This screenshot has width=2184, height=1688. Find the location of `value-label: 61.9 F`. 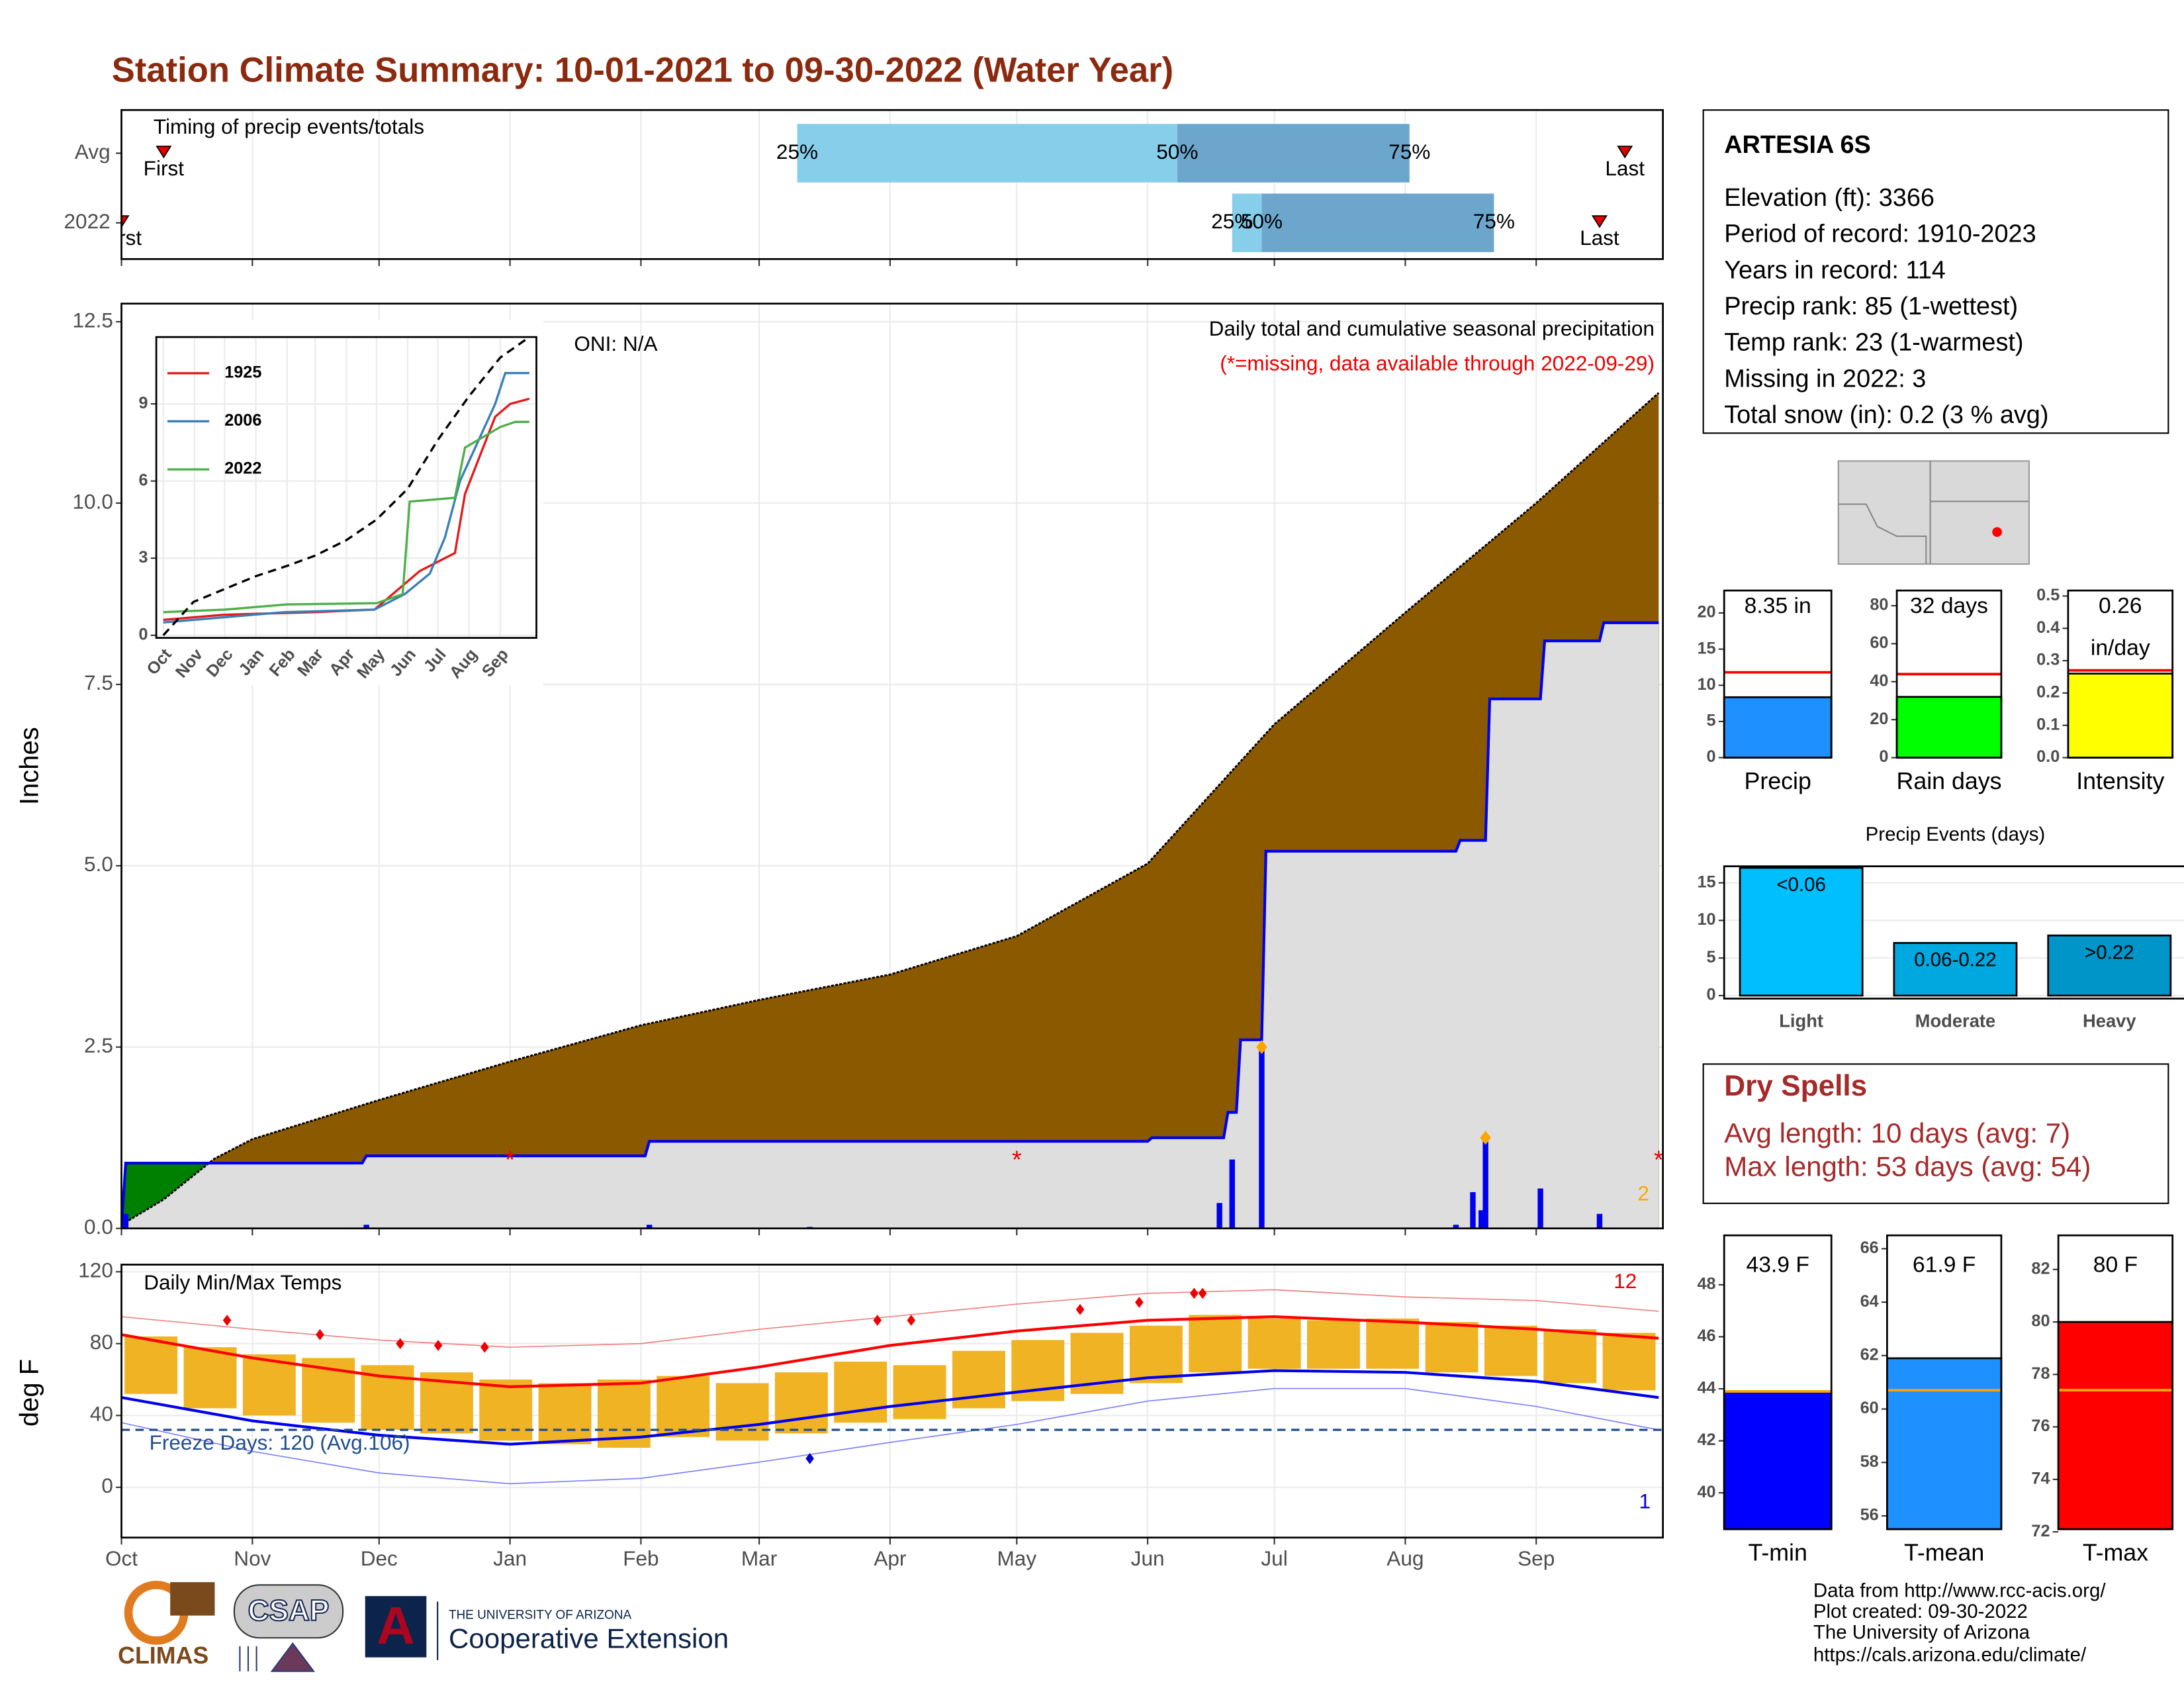

value-label: 61.9 F is located at coordinates (1945, 1264).